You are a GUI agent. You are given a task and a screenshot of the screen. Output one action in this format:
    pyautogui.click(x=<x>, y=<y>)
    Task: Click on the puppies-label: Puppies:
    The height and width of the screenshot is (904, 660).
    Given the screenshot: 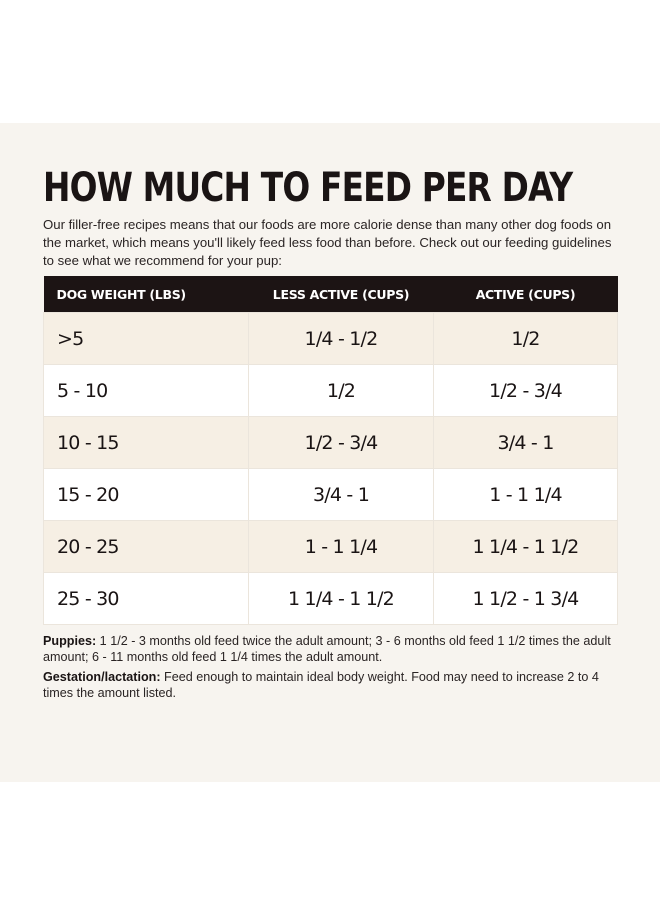 What is the action you would take?
    pyautogui.click(x=70, y=641)
    